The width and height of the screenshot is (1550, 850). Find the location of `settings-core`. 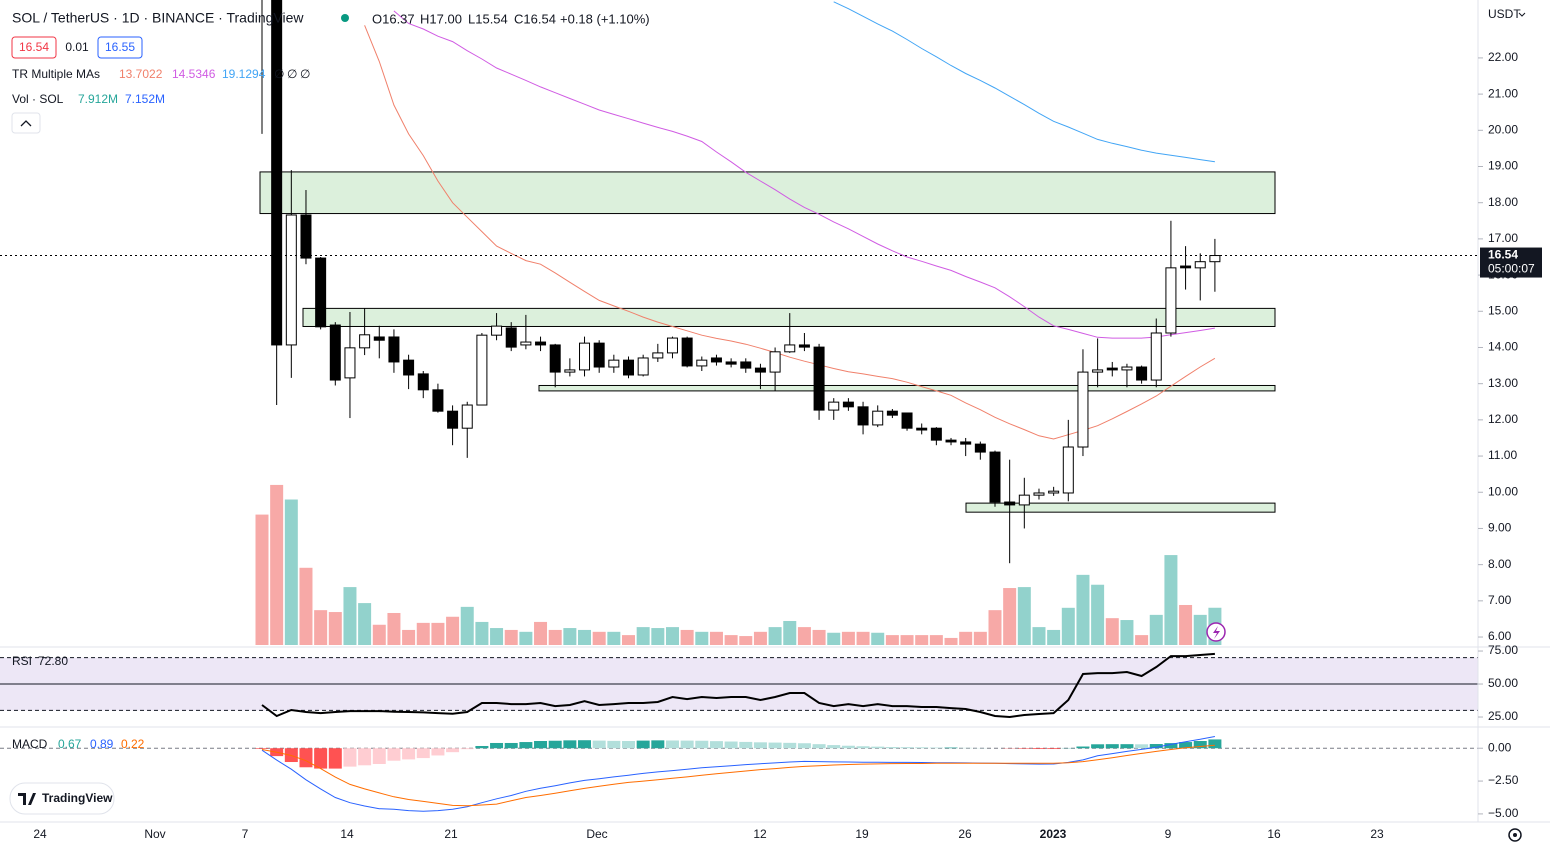

settings-core is located at coordinates (1515, 835).